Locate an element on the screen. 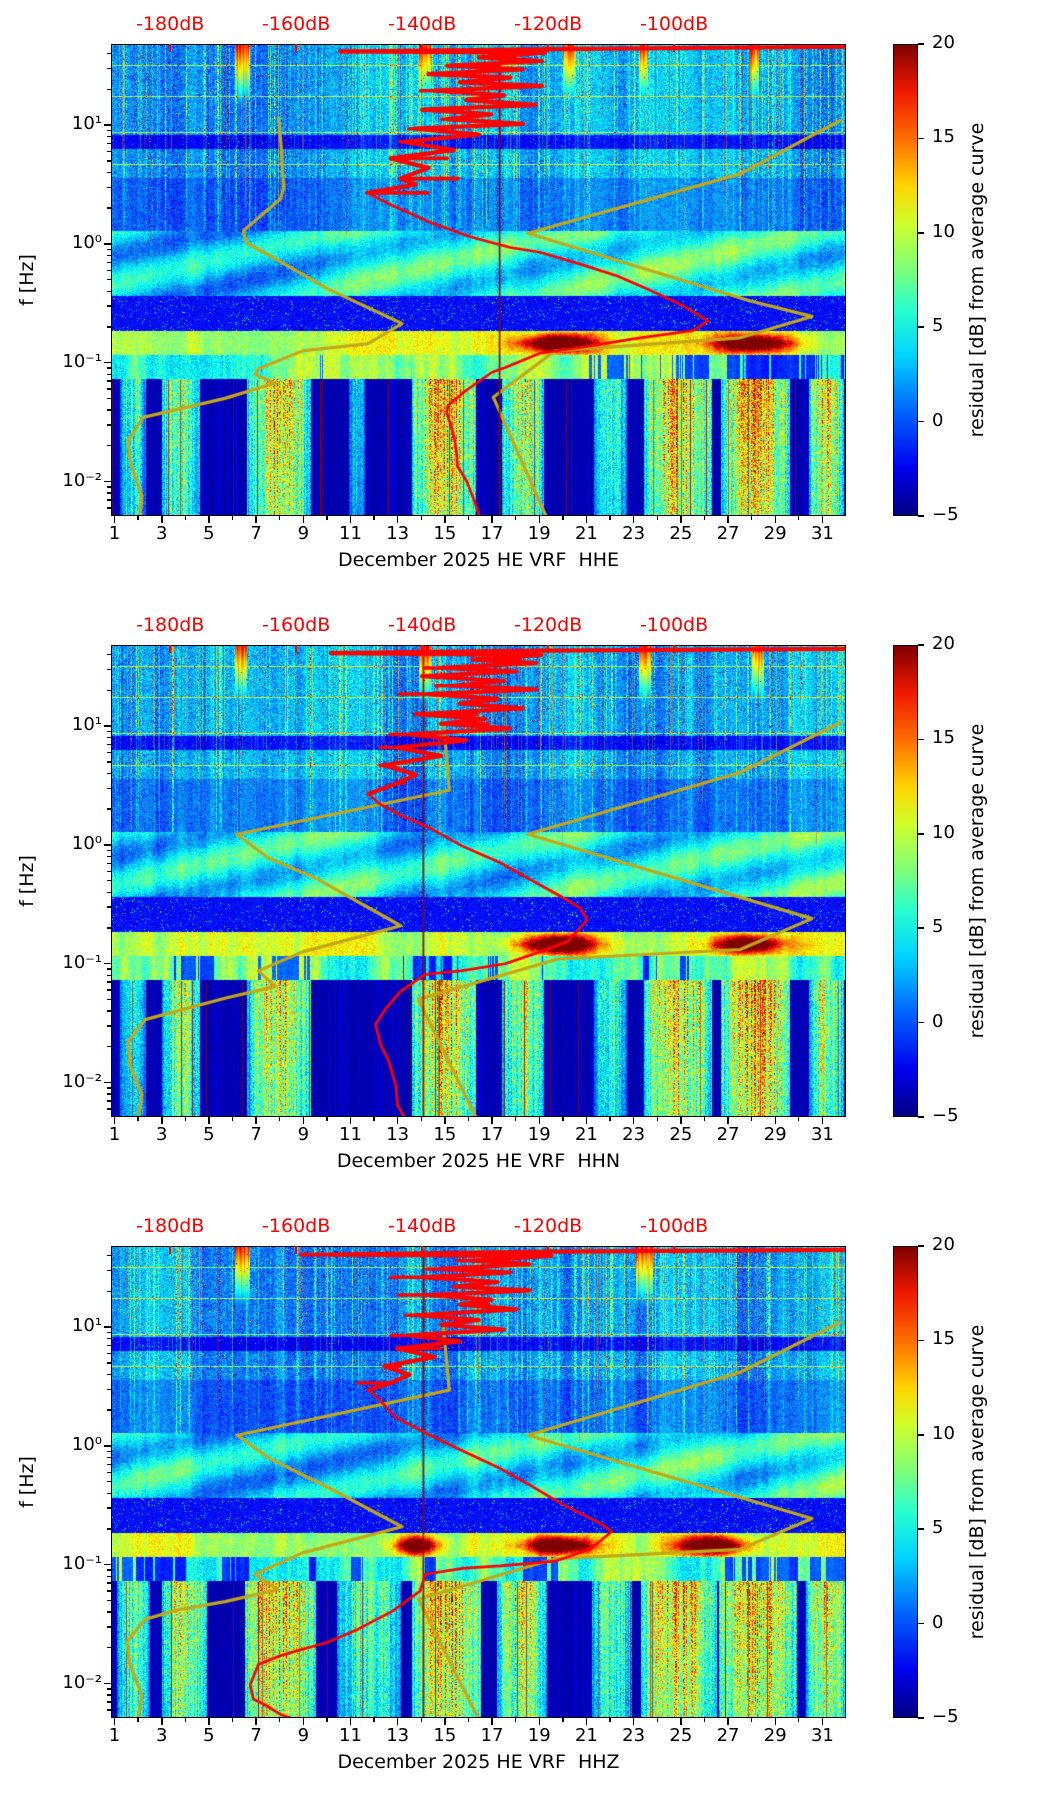  x-tick-label: 7 is located at coordinates (256, 1134).